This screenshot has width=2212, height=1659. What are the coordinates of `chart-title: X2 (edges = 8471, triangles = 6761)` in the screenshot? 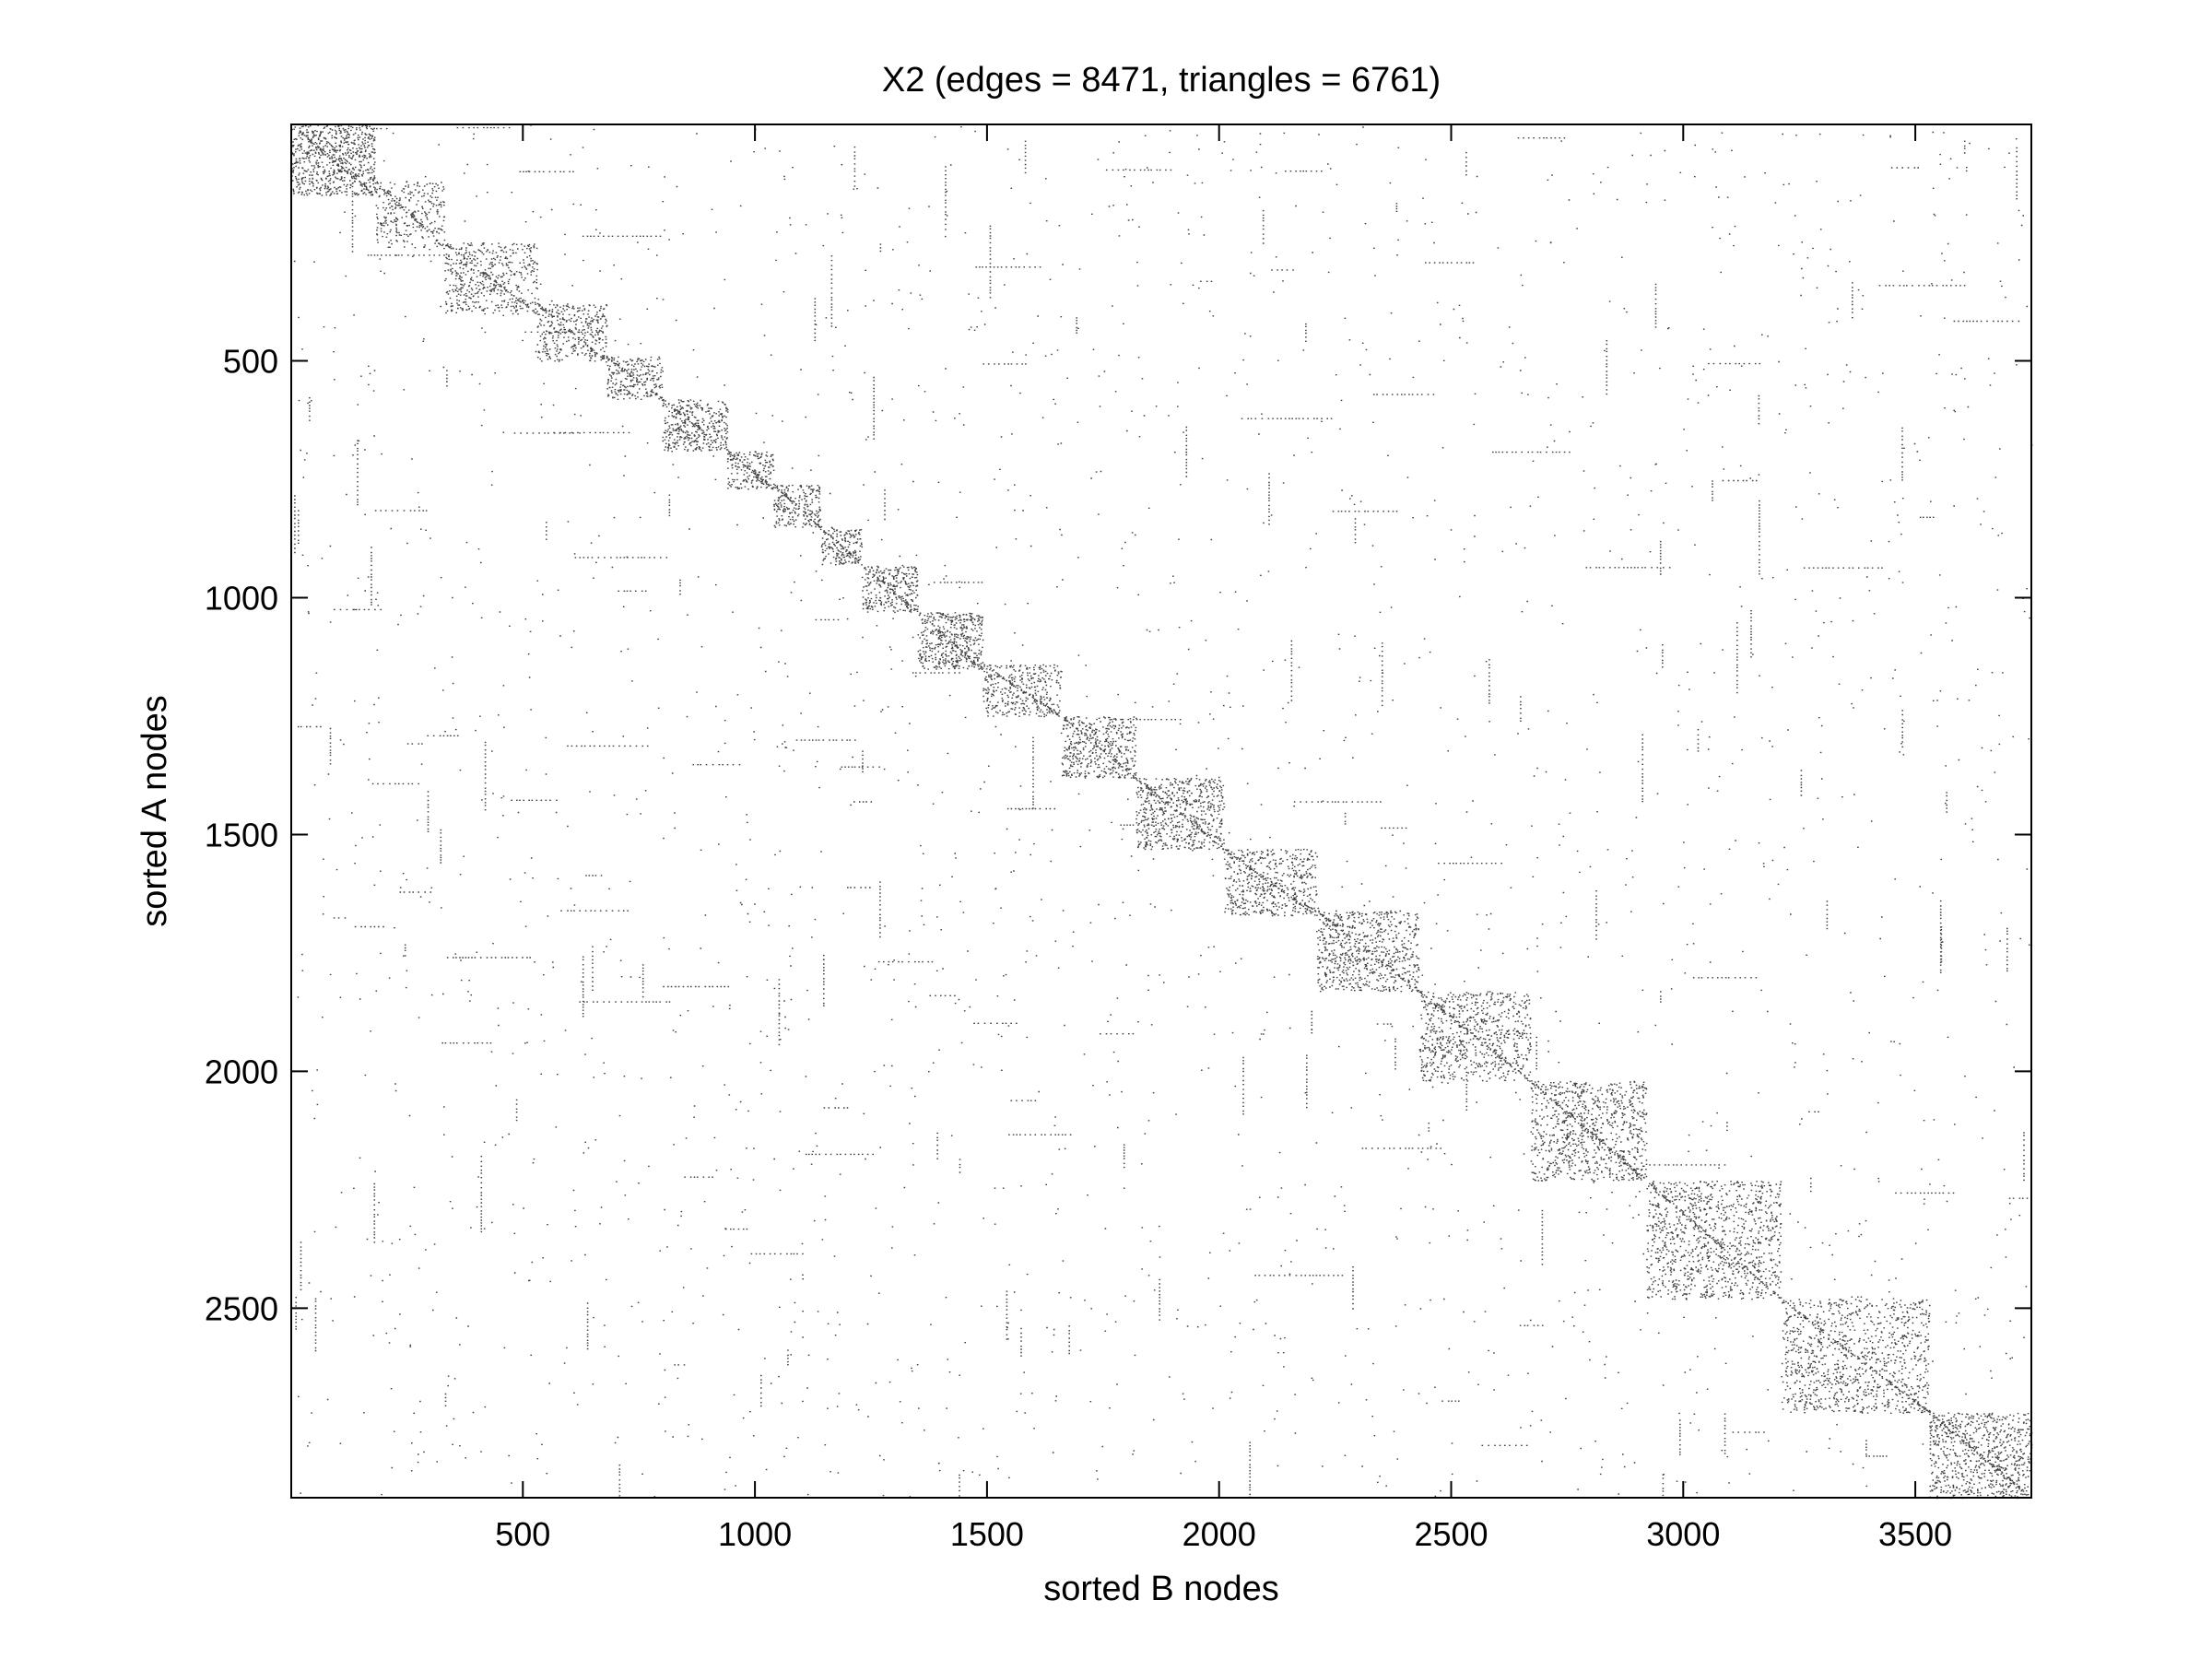 It's located at (1161, 80).